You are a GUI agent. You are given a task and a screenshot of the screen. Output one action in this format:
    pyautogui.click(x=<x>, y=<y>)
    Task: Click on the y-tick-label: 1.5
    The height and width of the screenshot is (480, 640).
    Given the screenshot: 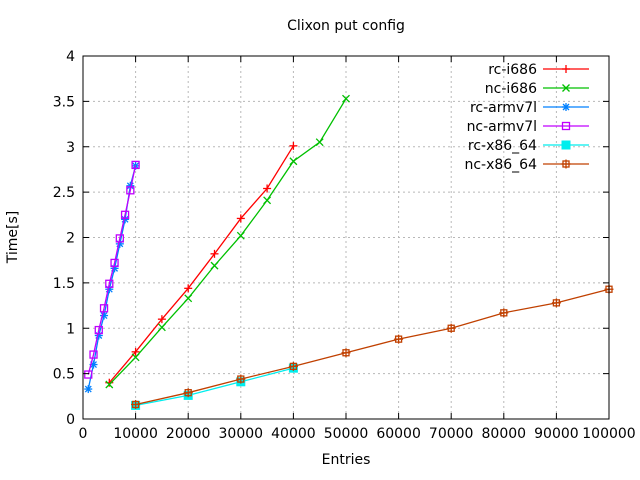 What is the action you would take?
    pyautogui.click(x=64, y=284)
    